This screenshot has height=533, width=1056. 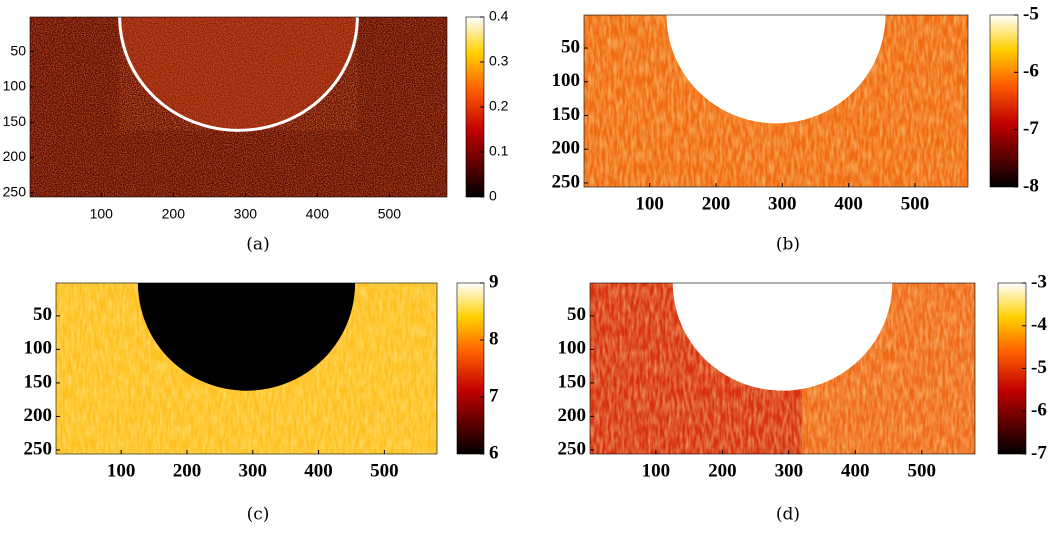 What do you see at coordinates (494, 452) in the screenshot?
I see `colorbar-tick-label: 6` at bounding box center [494, 452].